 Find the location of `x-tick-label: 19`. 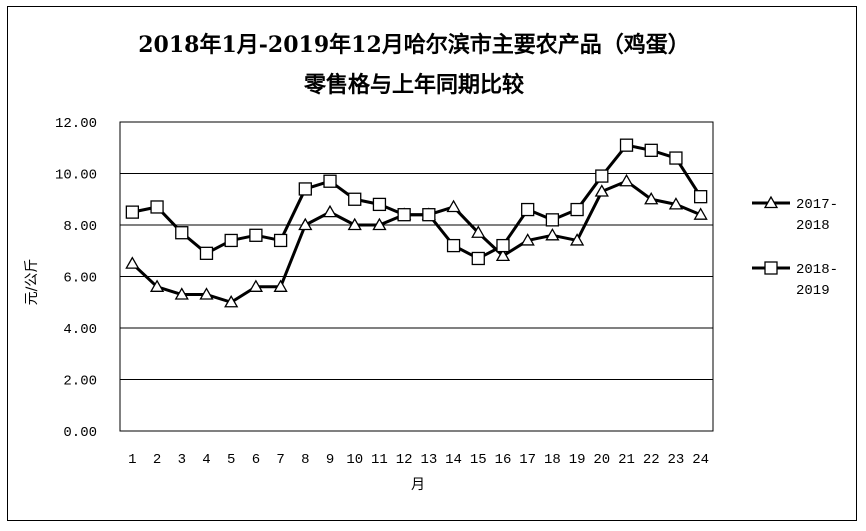

x-tick-label: 19 is located at coordinates (577, 460).